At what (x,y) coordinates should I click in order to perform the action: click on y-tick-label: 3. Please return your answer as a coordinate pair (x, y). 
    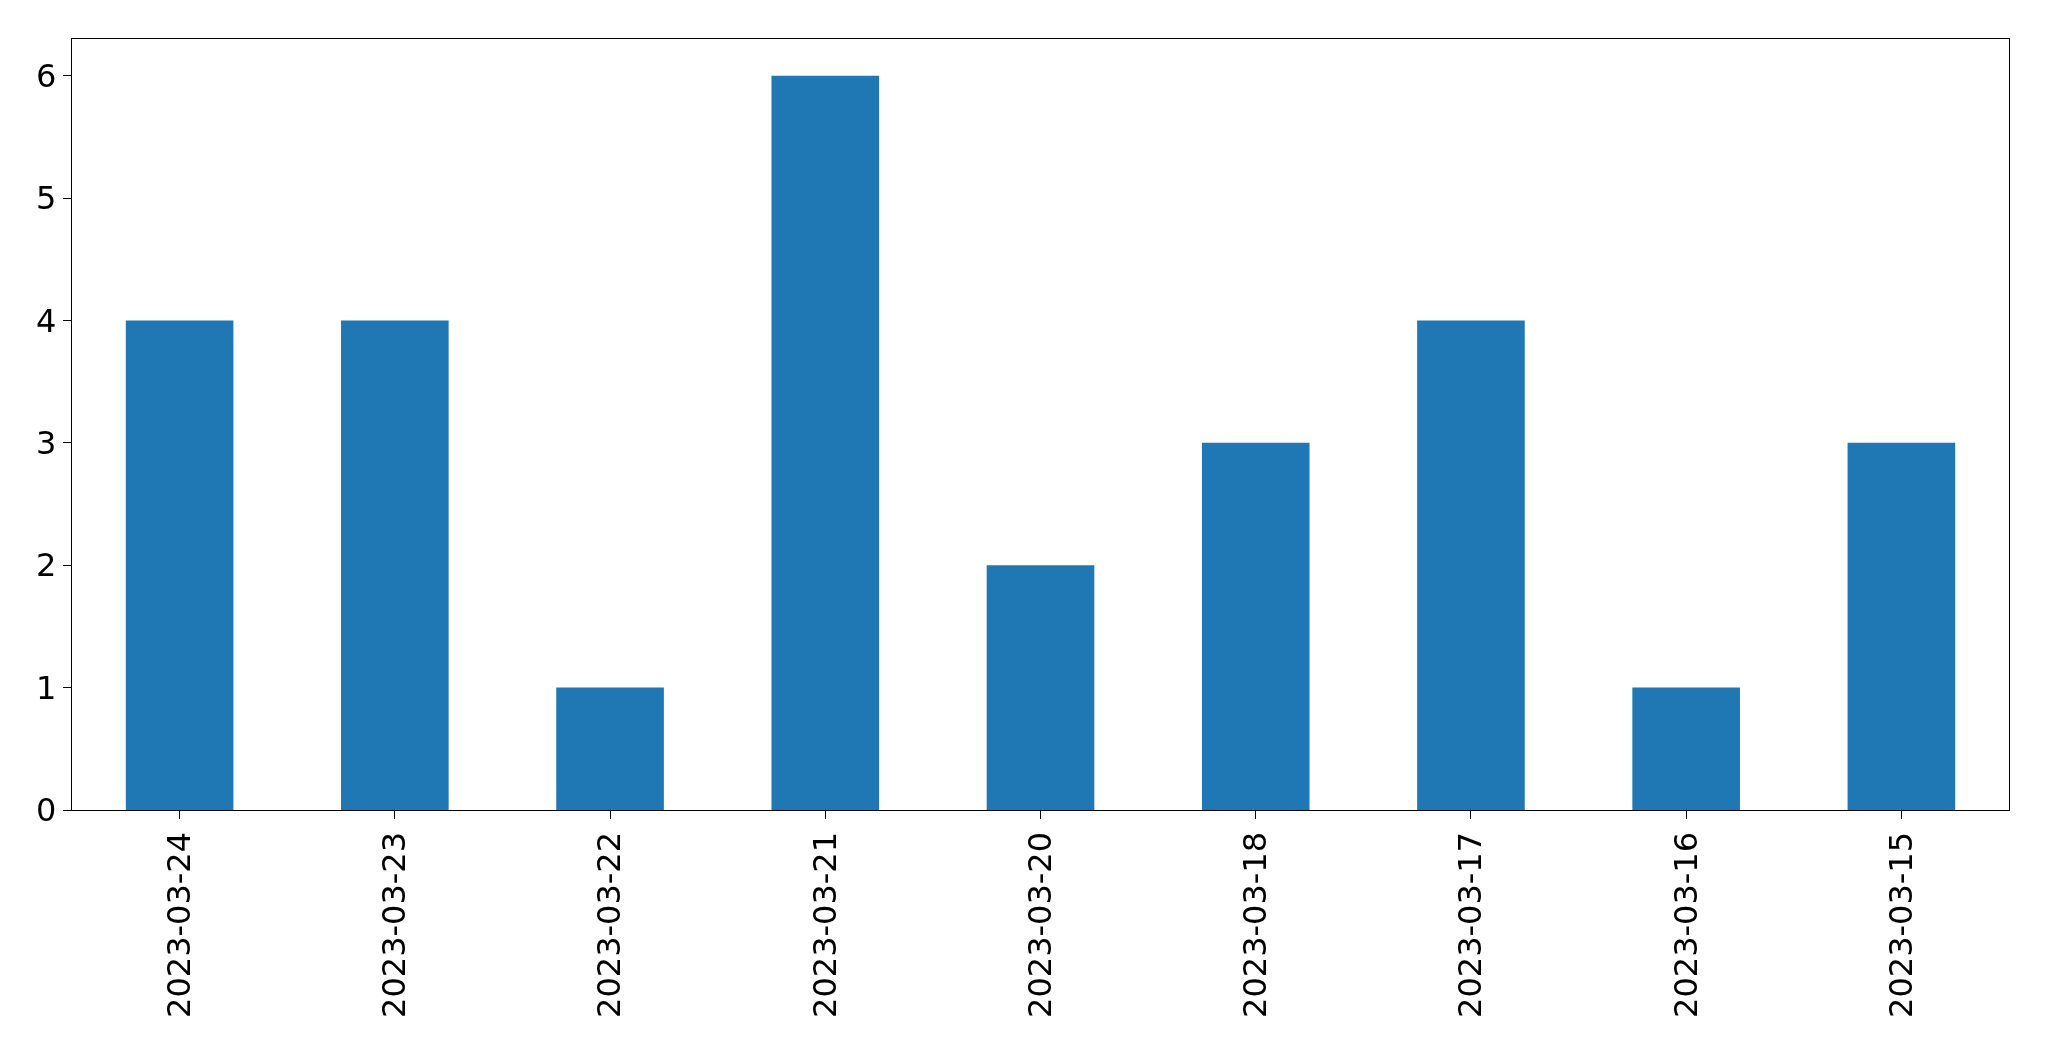
    Looking at the image, I should click on (46, 443).